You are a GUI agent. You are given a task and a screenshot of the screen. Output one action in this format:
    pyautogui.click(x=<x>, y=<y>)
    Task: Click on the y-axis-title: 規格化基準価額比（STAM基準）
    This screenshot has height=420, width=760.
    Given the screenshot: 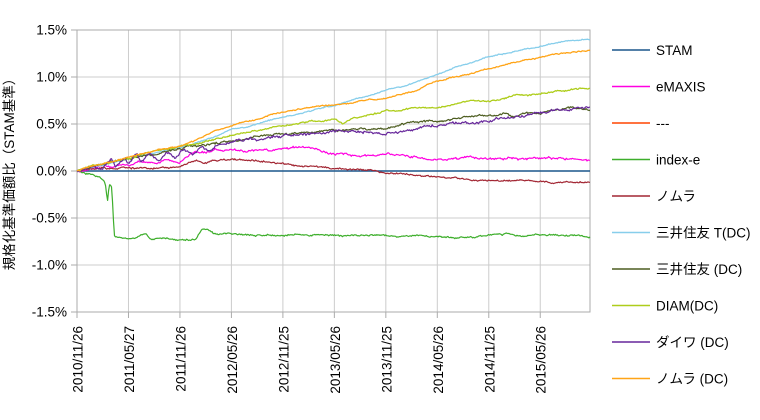 What is the action you would take?
    pyautogui.click(x=9, y=171)
    